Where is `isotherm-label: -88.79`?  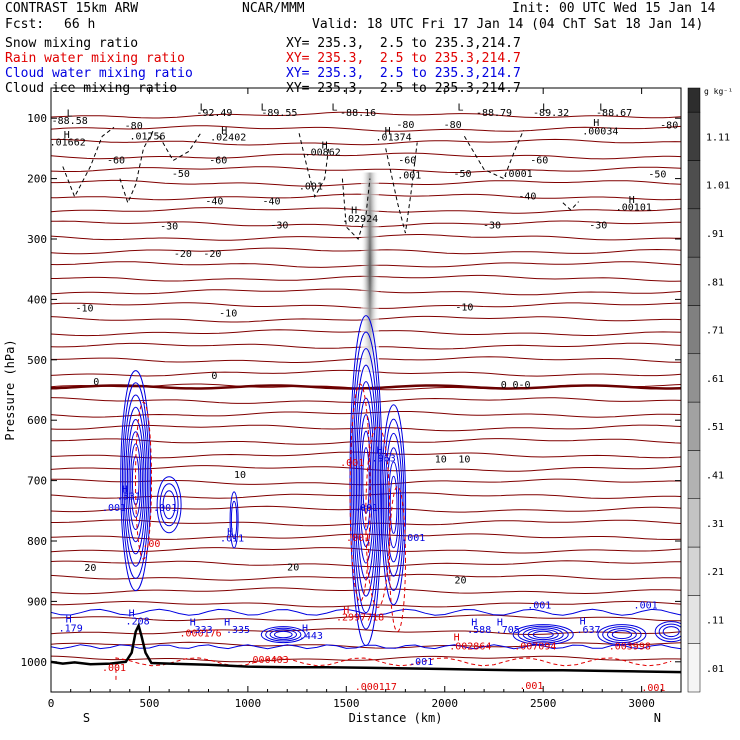 isotherm-label: -88.79 is located at coordinates (494, 113).